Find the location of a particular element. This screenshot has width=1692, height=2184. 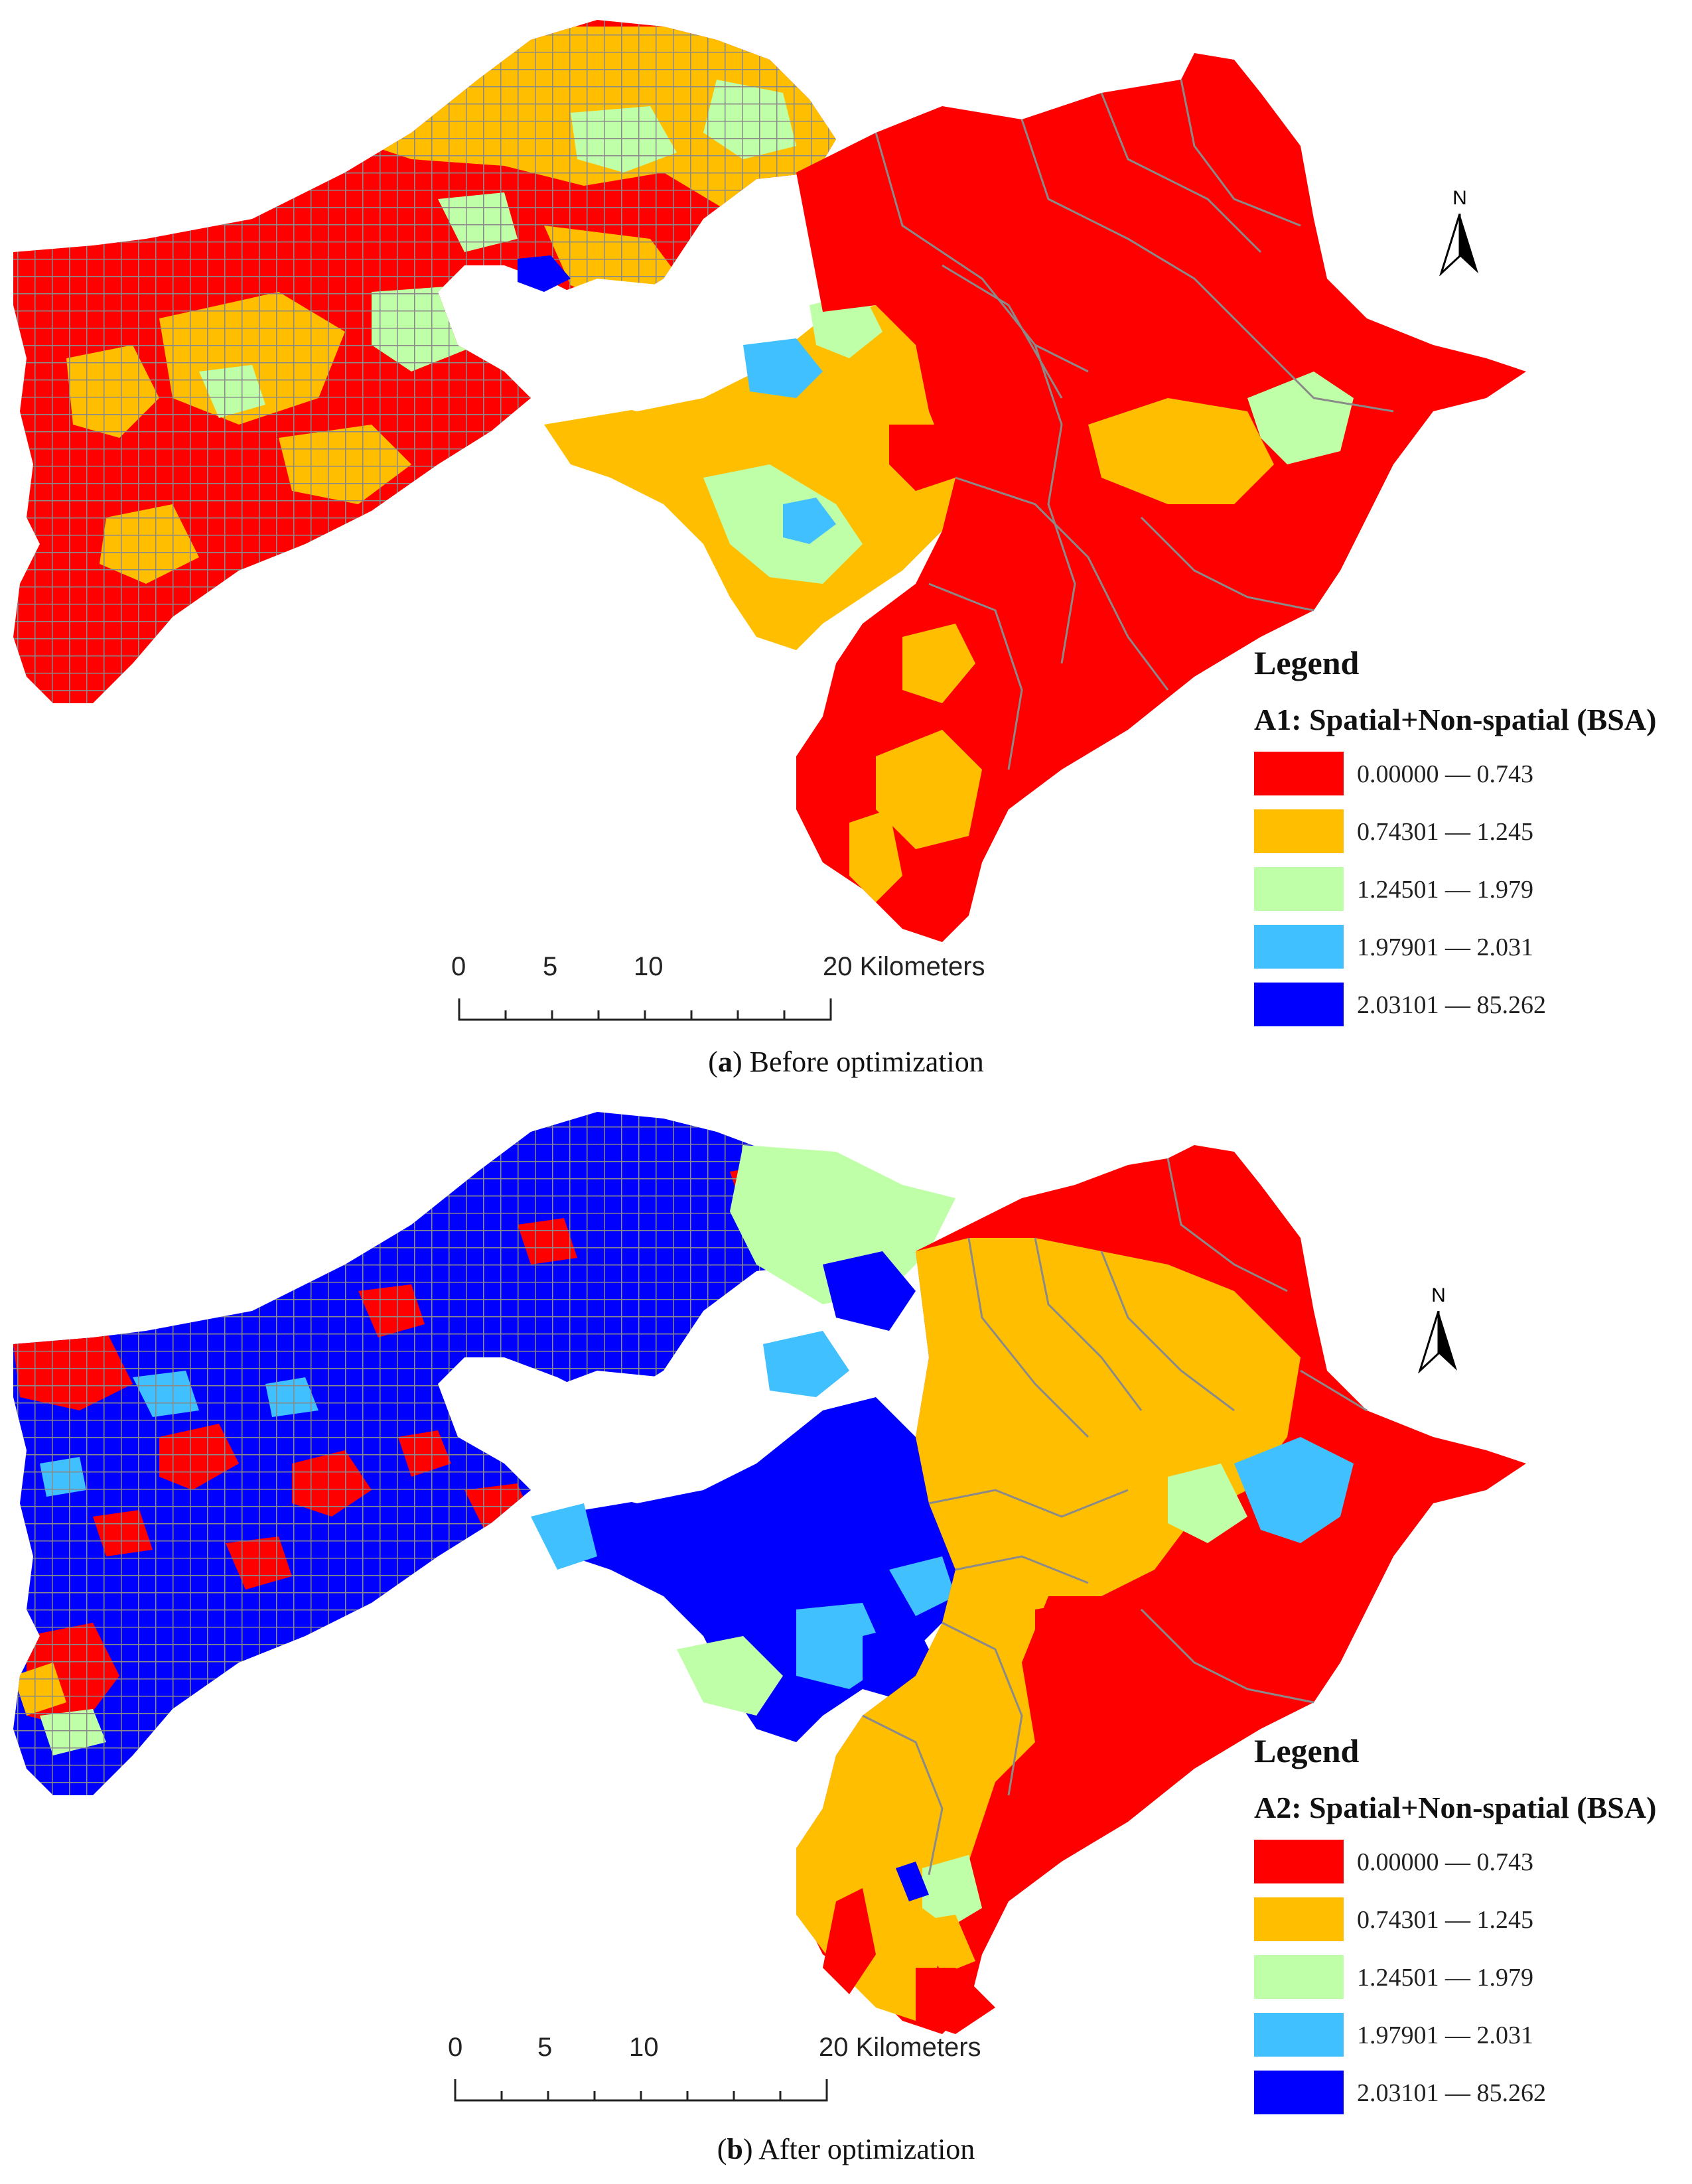

caption-b: (b) After optimization is located at coordinates (846, 2149).